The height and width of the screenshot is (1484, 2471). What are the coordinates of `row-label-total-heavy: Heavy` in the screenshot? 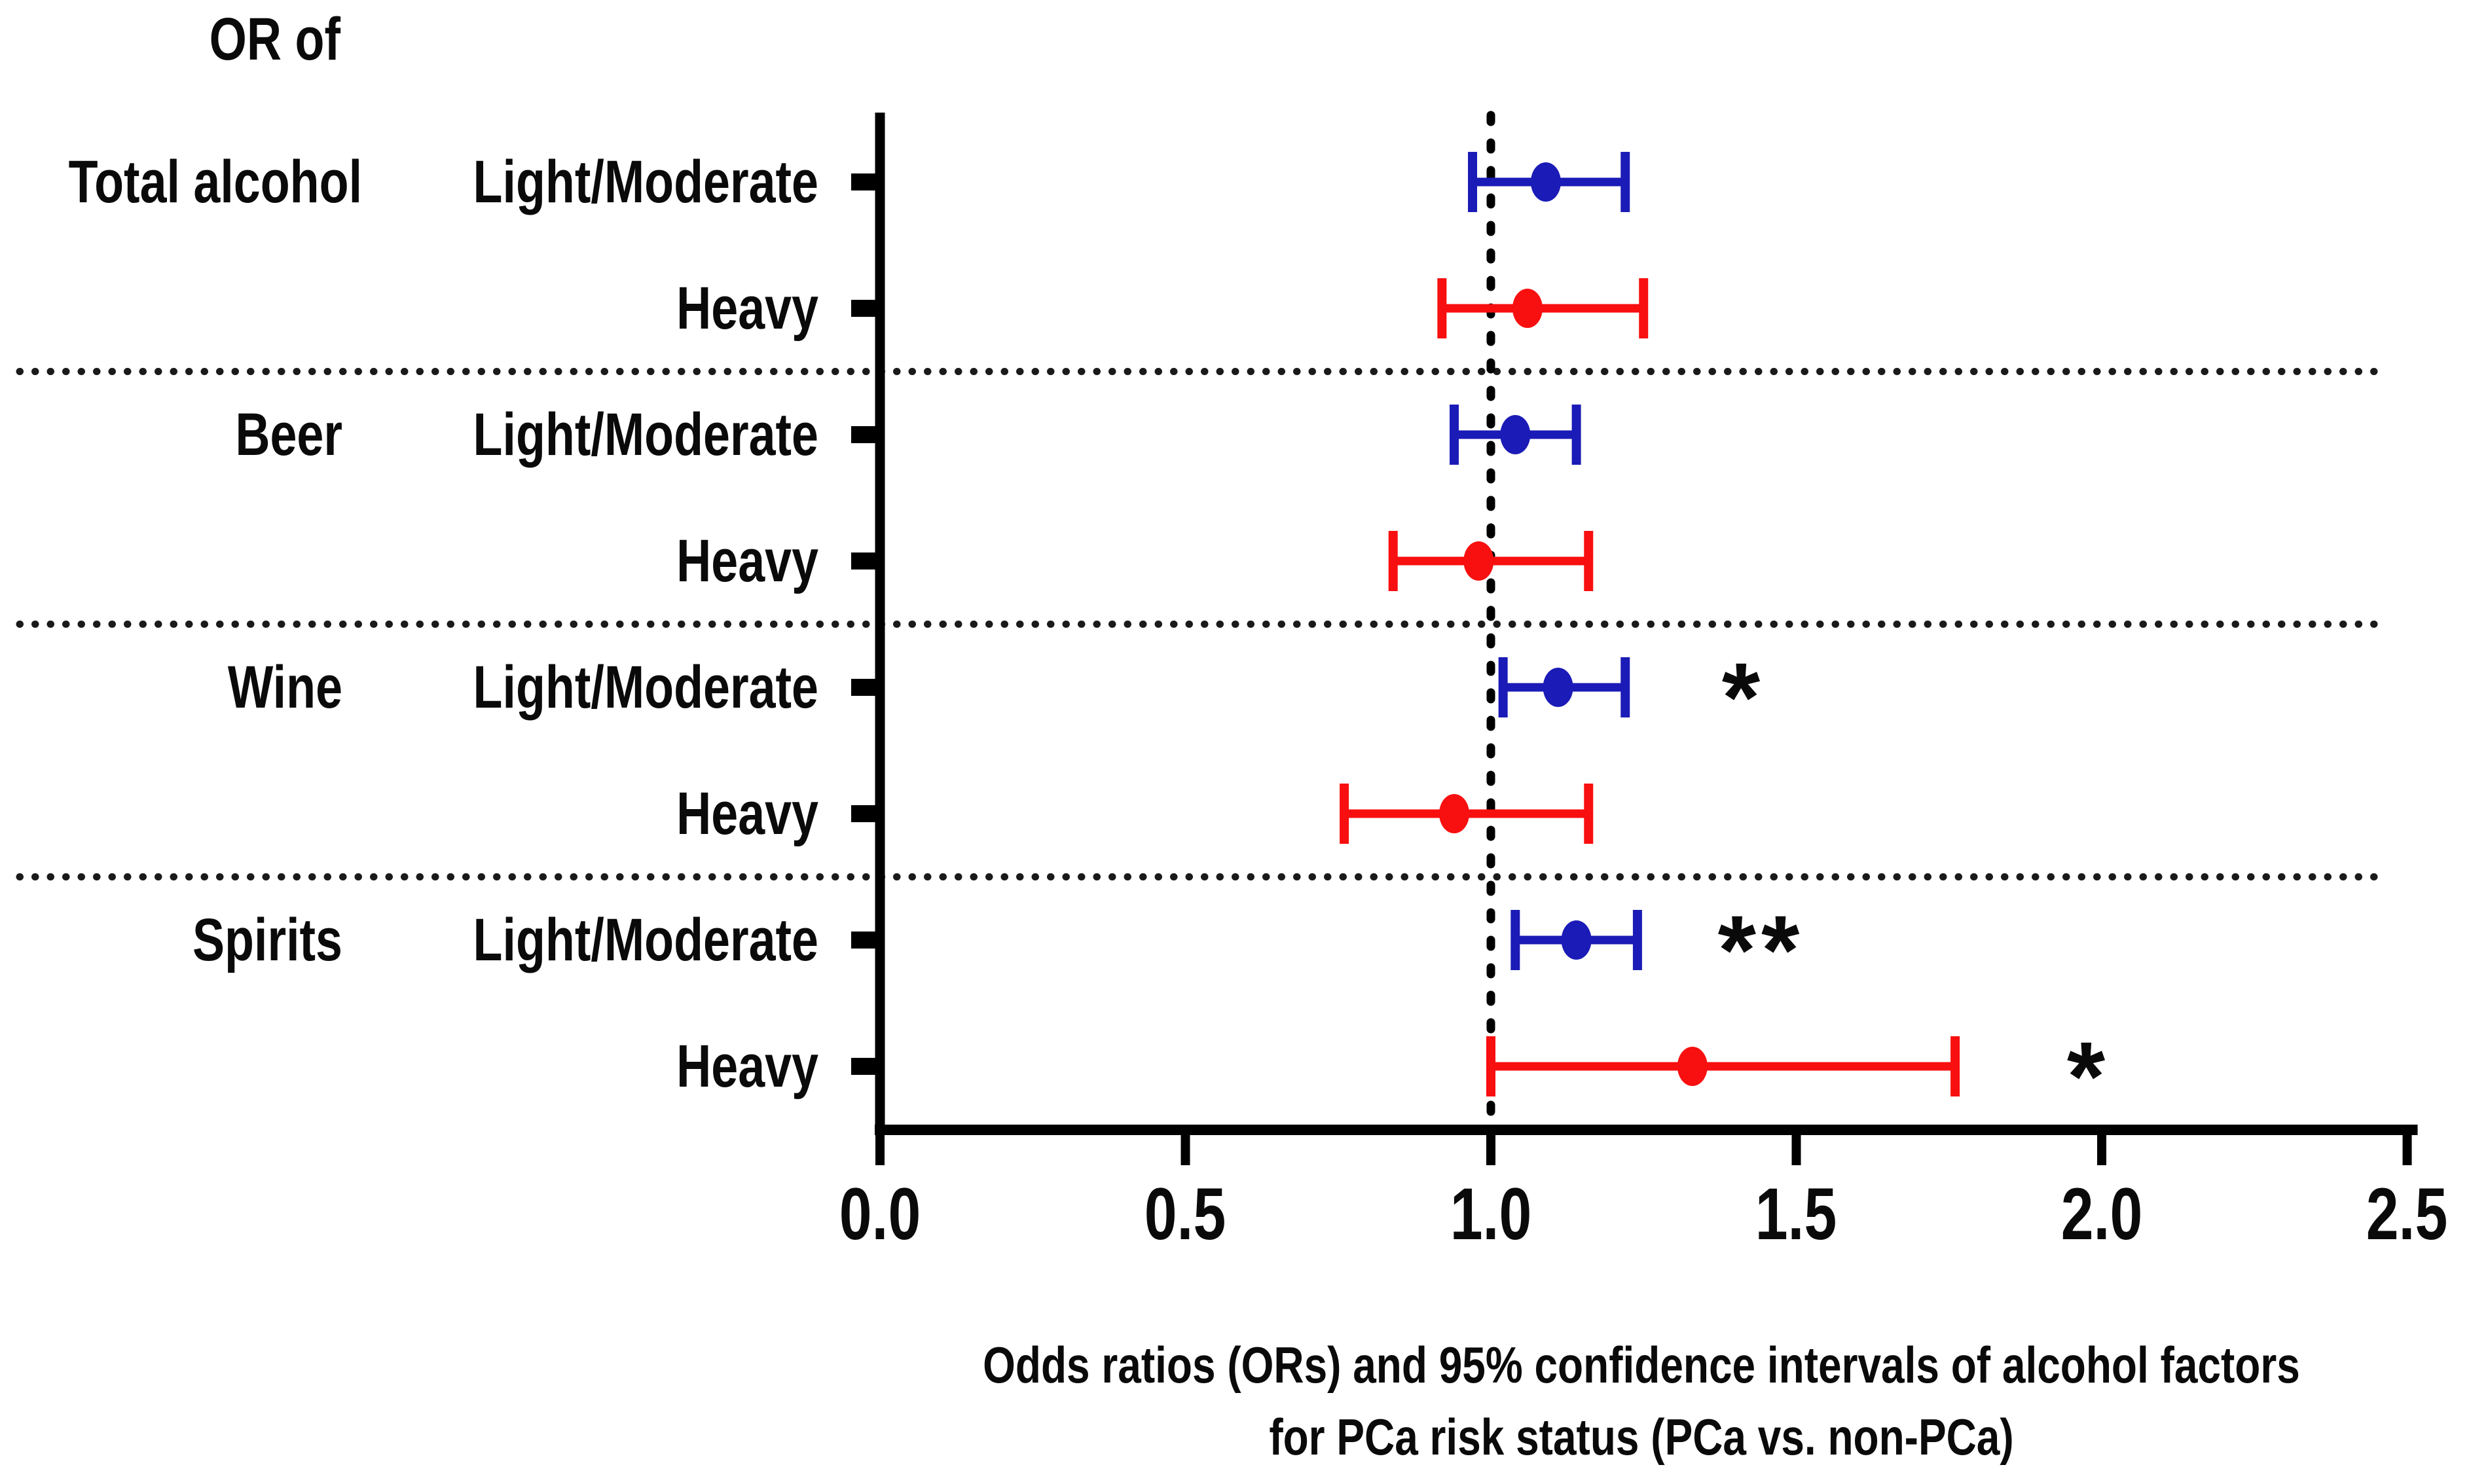 It's located at (747, 308).